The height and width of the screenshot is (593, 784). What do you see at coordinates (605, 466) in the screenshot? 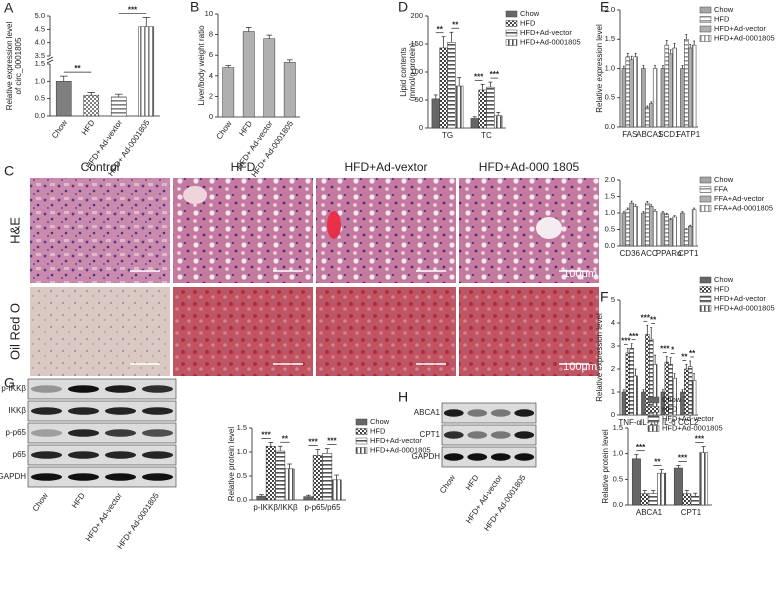
I see `y-axis-label: Relative protein level` at bounding box center [605, 466].